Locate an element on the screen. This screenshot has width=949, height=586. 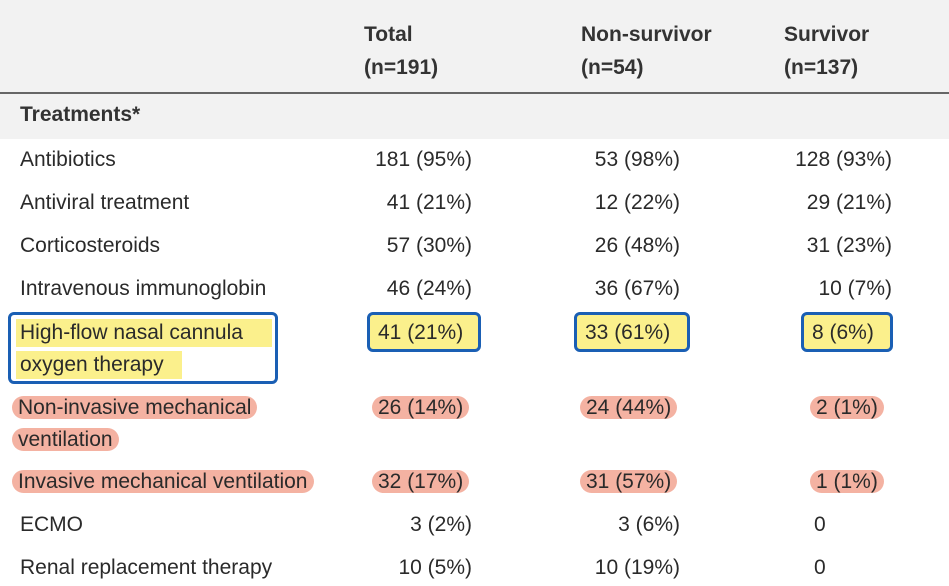
cell-survivor: 29 (21%) is located at coordinates (849, 202).